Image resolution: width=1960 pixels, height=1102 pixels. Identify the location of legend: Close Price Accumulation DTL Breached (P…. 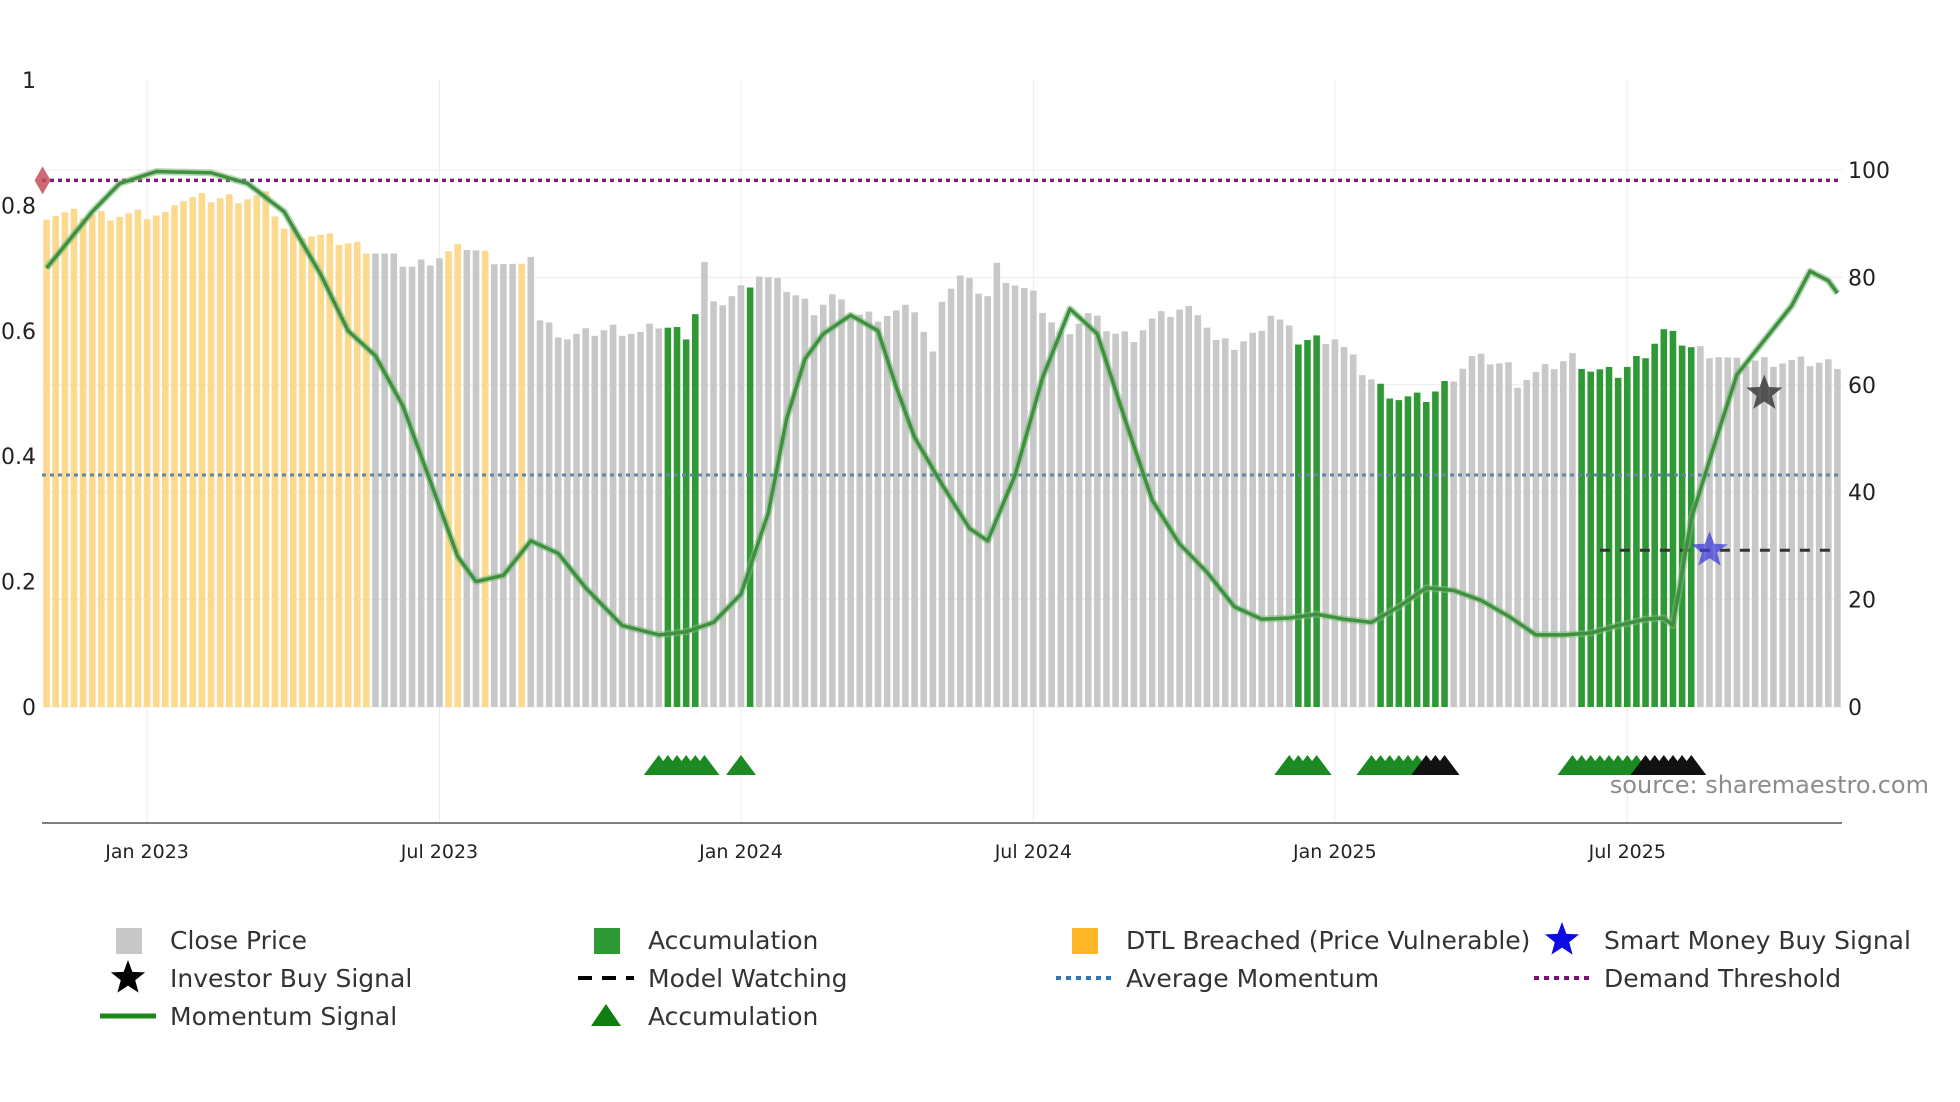
(1006, 982).